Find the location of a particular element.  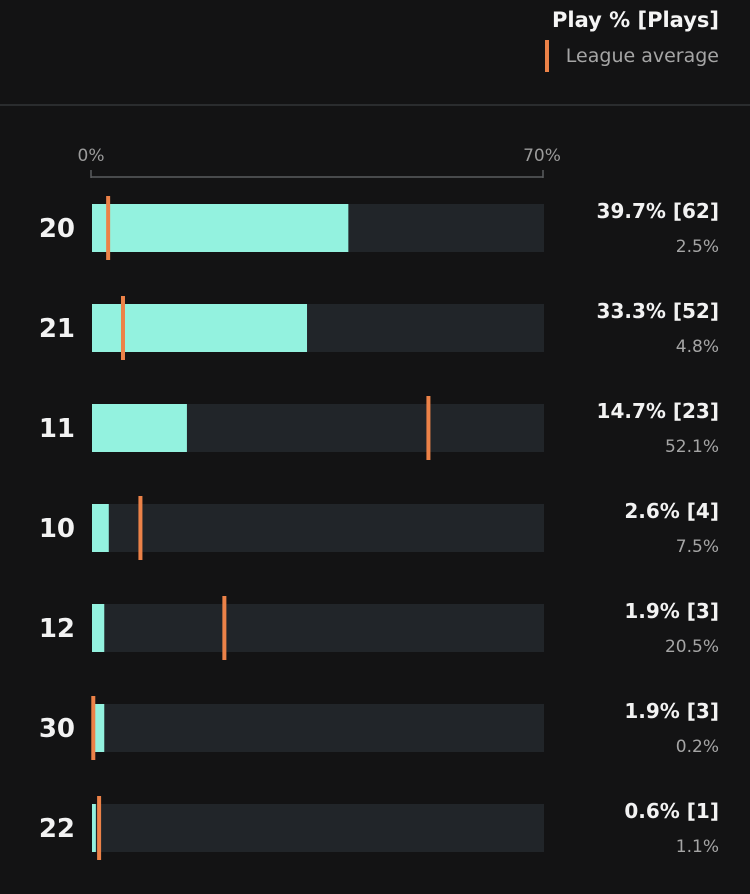

header-divider is located at coordinates (375, 105).